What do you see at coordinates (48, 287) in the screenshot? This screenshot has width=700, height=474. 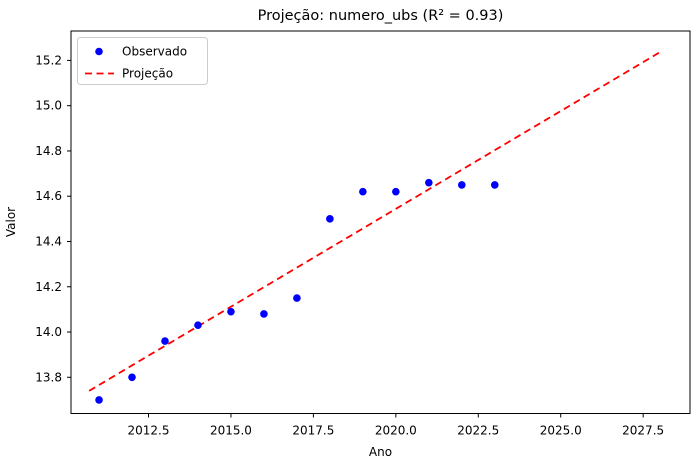 I see `y-tick-label: 14.2` at bounding box center [48, 287].